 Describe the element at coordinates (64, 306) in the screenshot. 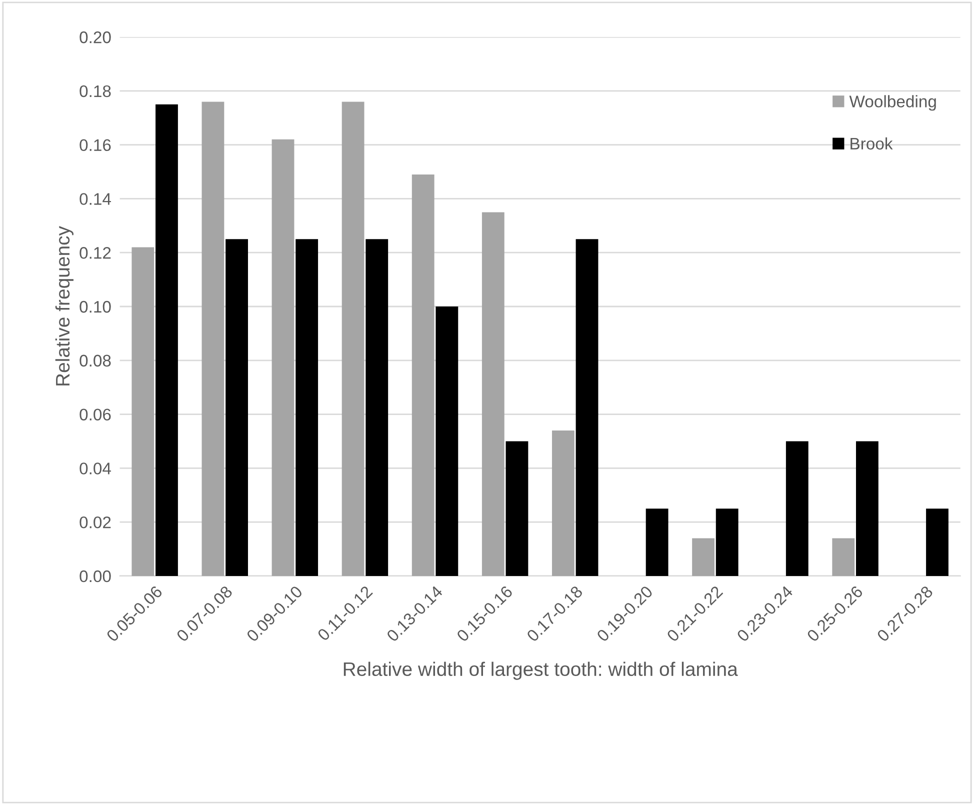

I see `y-axis-title: Relative frequency` at that location.